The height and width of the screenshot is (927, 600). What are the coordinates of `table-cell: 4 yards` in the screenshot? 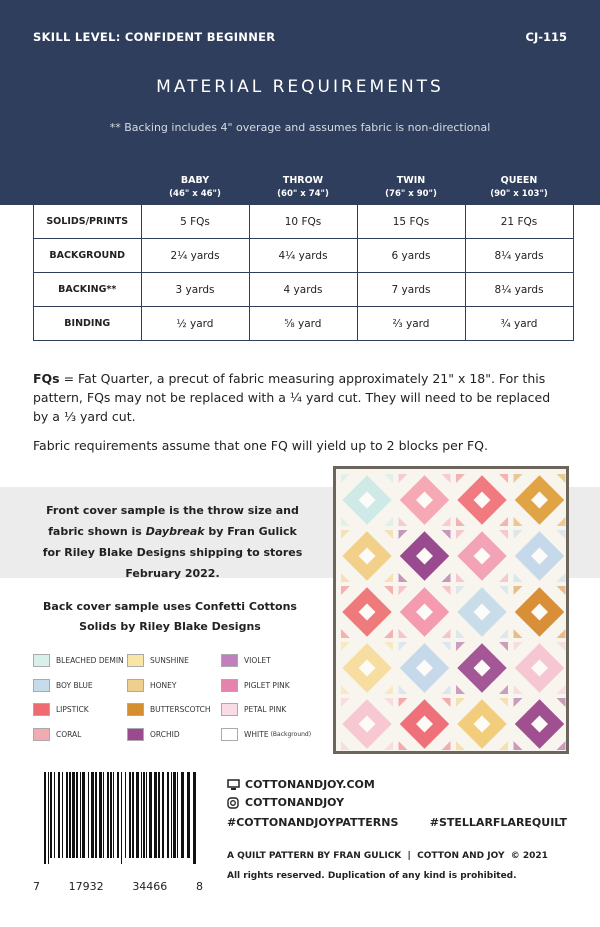 It's located at (303, 289).